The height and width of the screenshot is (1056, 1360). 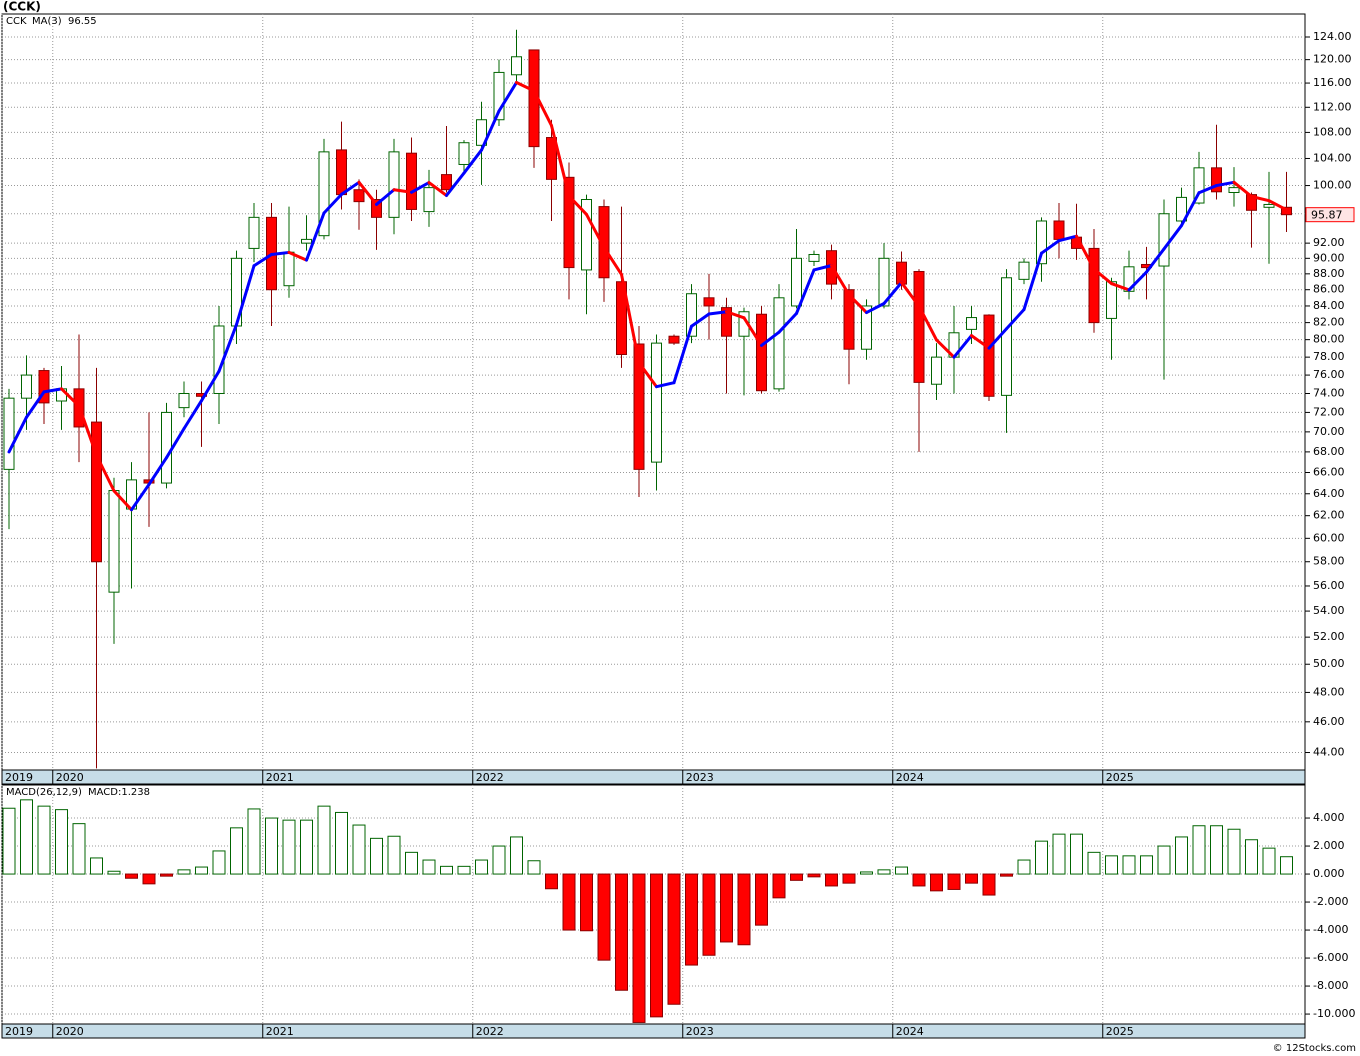 I want to click on y-tick-label: 92.00, so click(x=1329, y=242).